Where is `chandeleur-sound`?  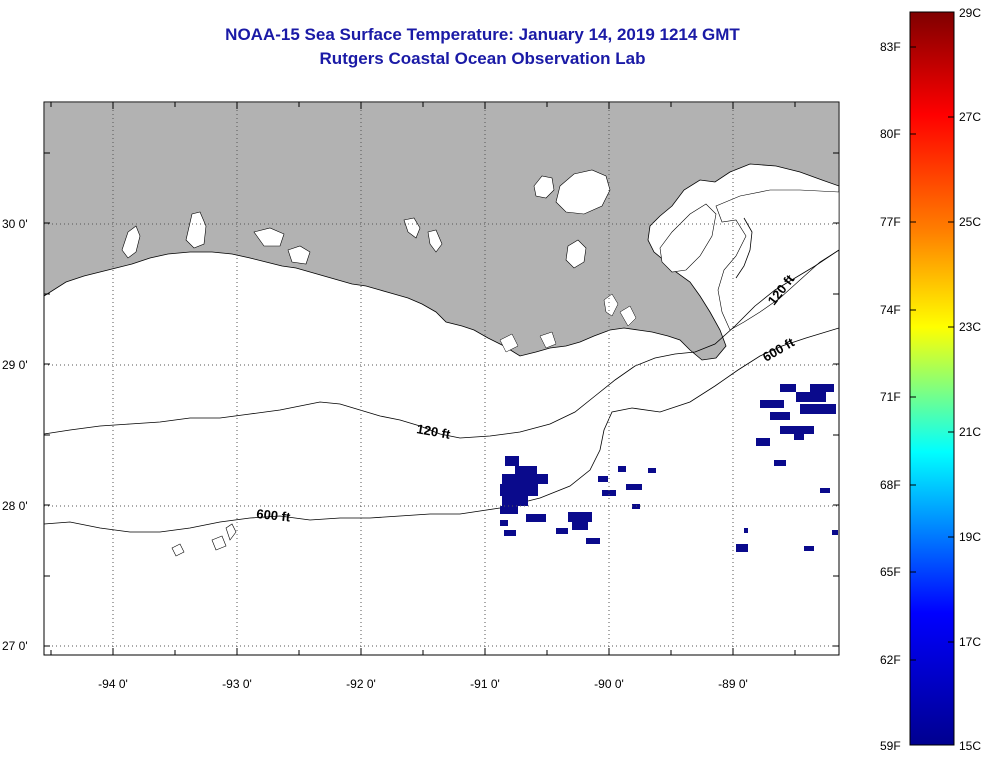
chandeleur-sound is located at coordinates (777, 260).